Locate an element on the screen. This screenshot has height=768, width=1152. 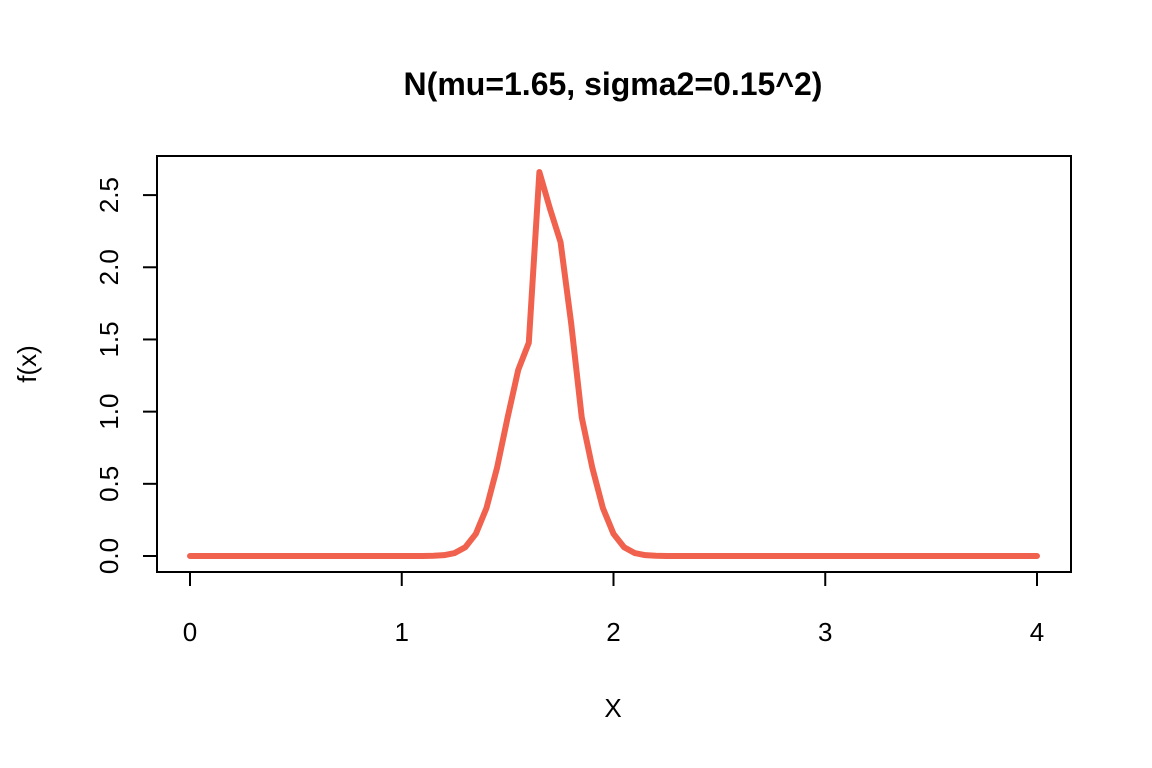
y-tick-label: 1.0 is located at coordinates (109, 412).